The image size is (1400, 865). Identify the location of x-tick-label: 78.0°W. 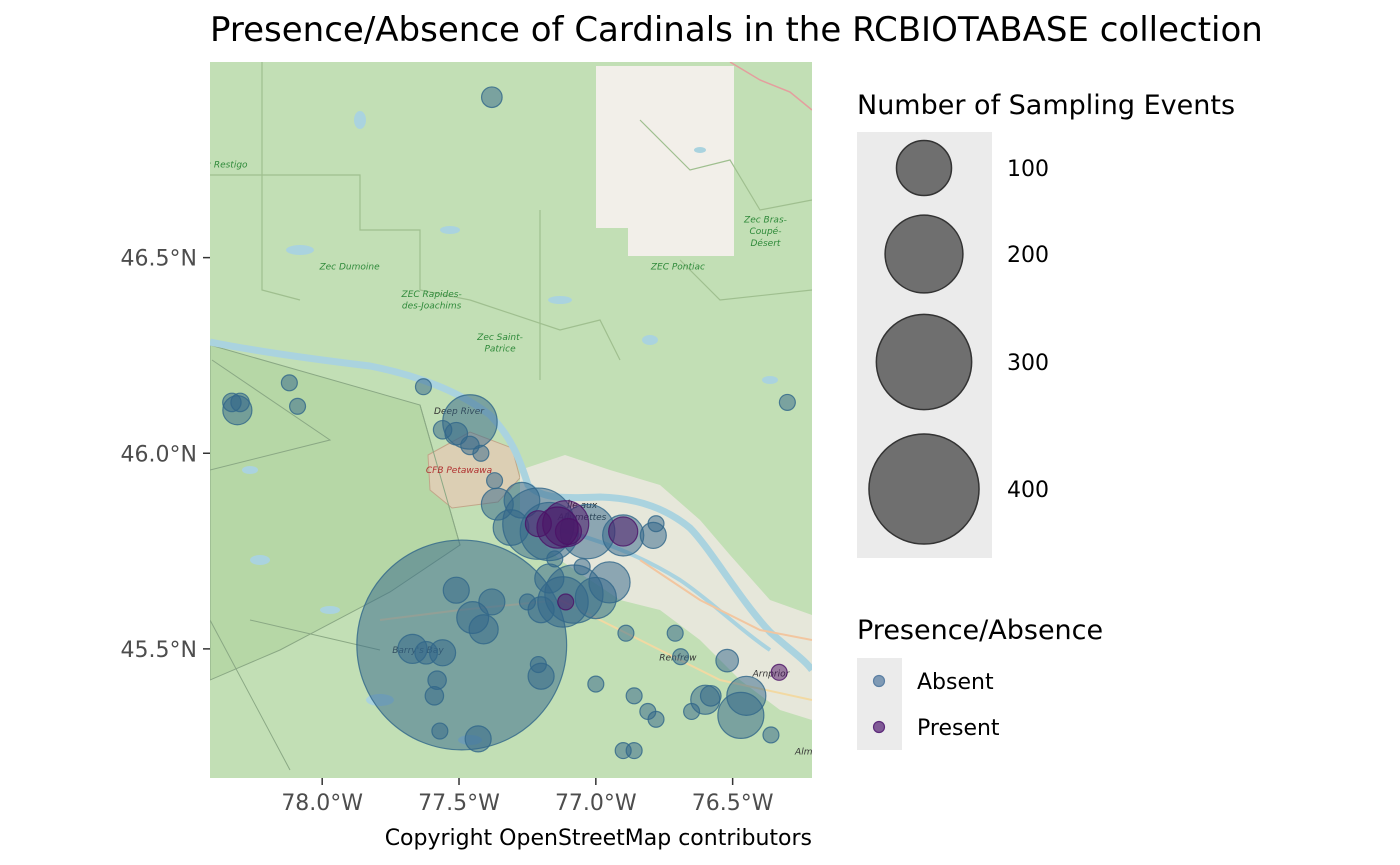
(322, 803).